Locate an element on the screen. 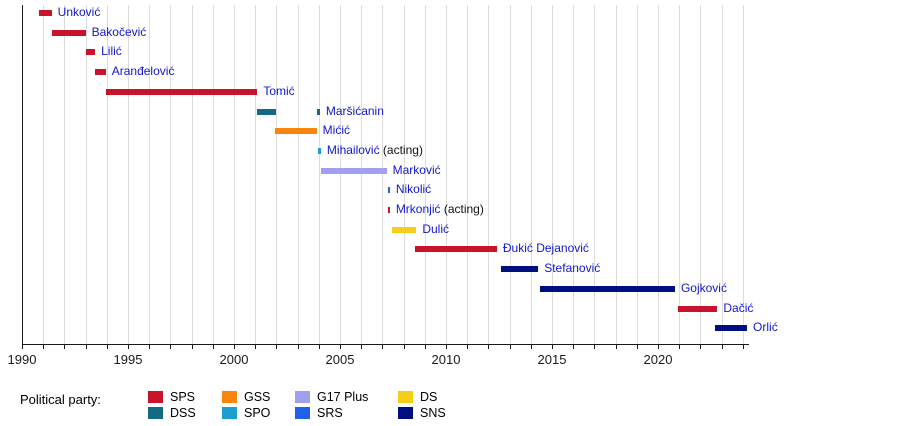 This screenshot has width=900, height=426. axis-tick-label: 1990 is located at coordinates (22, 359).